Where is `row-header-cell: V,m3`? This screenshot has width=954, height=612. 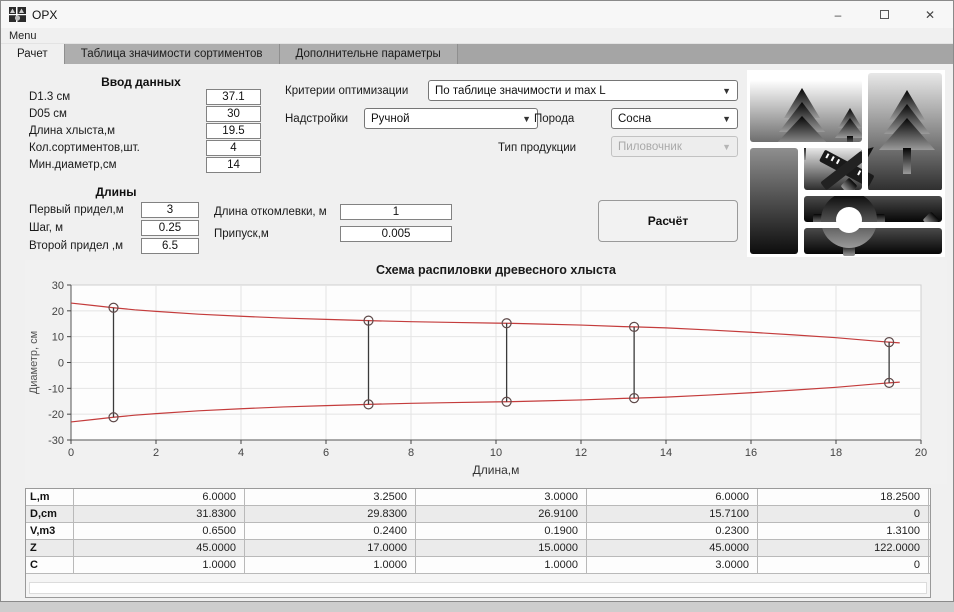
row-header-cell: V,m3 is located at coordinates (50, 531).